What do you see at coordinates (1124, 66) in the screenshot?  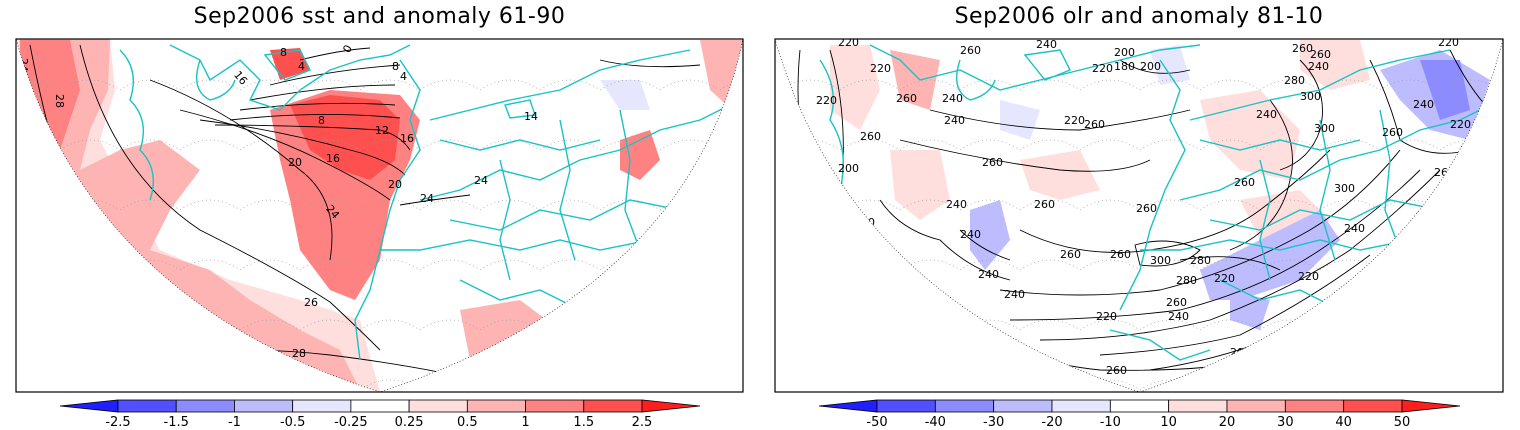 I see `olr-contour-label: 180` at bounding box center [1124, 66].